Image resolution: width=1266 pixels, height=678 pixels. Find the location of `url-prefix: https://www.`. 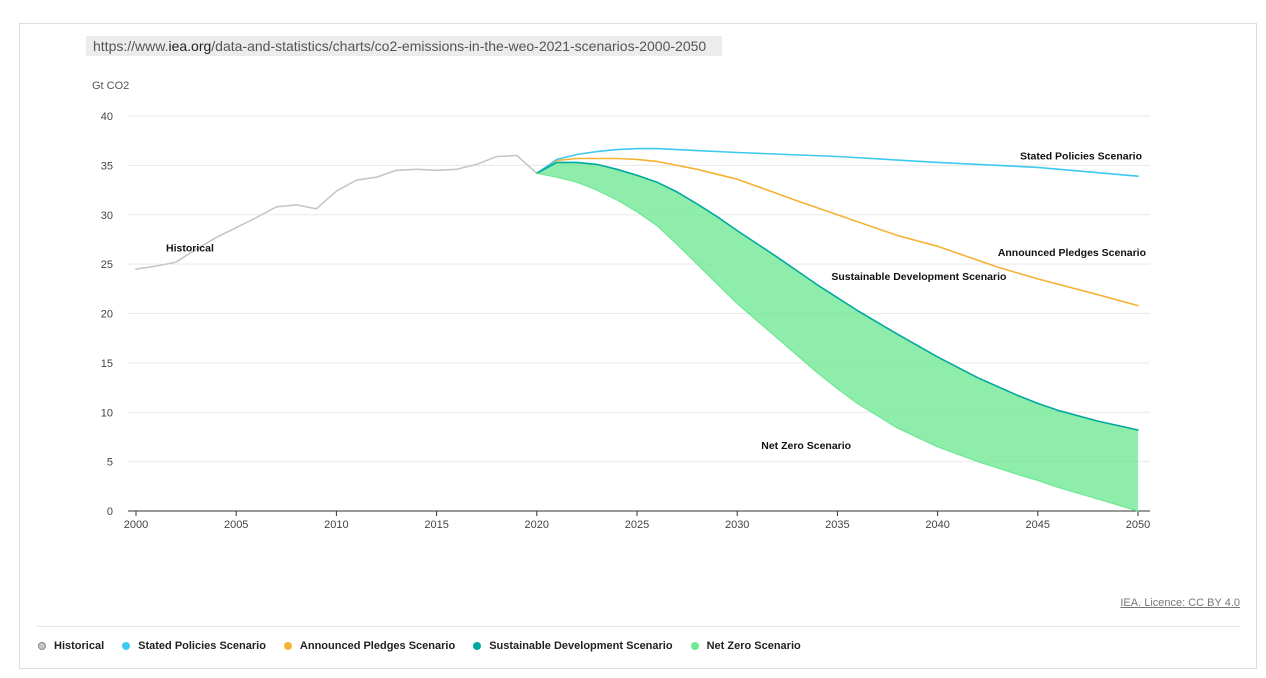

url-prefix: https://www. is located at coordinates (131, 46).